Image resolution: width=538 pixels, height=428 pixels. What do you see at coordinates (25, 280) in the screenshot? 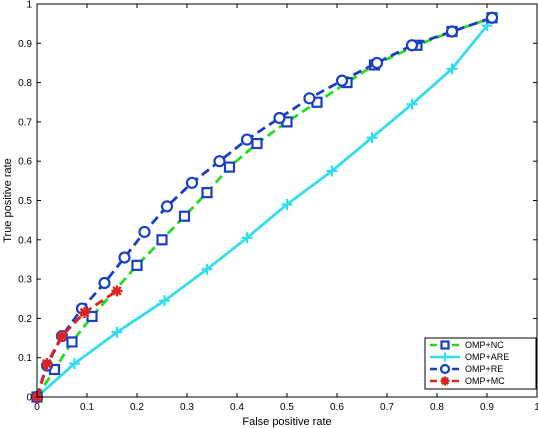
I see `y-tick-label: 0.3` at bounding box center [25, 280].